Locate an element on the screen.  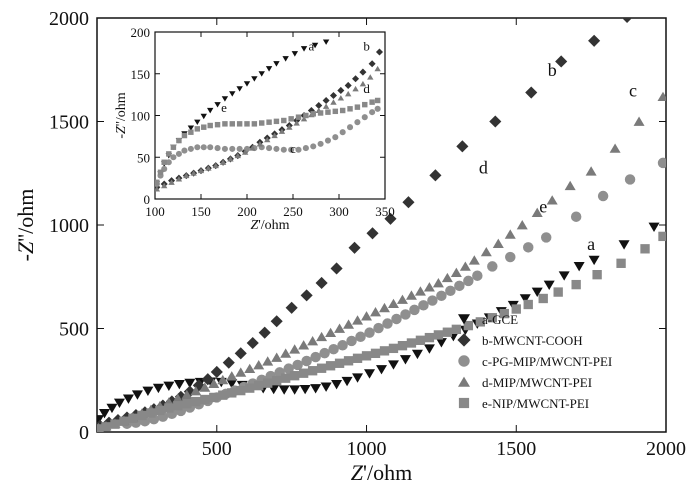
legend-marker-b is located at coordinates (464, 340).